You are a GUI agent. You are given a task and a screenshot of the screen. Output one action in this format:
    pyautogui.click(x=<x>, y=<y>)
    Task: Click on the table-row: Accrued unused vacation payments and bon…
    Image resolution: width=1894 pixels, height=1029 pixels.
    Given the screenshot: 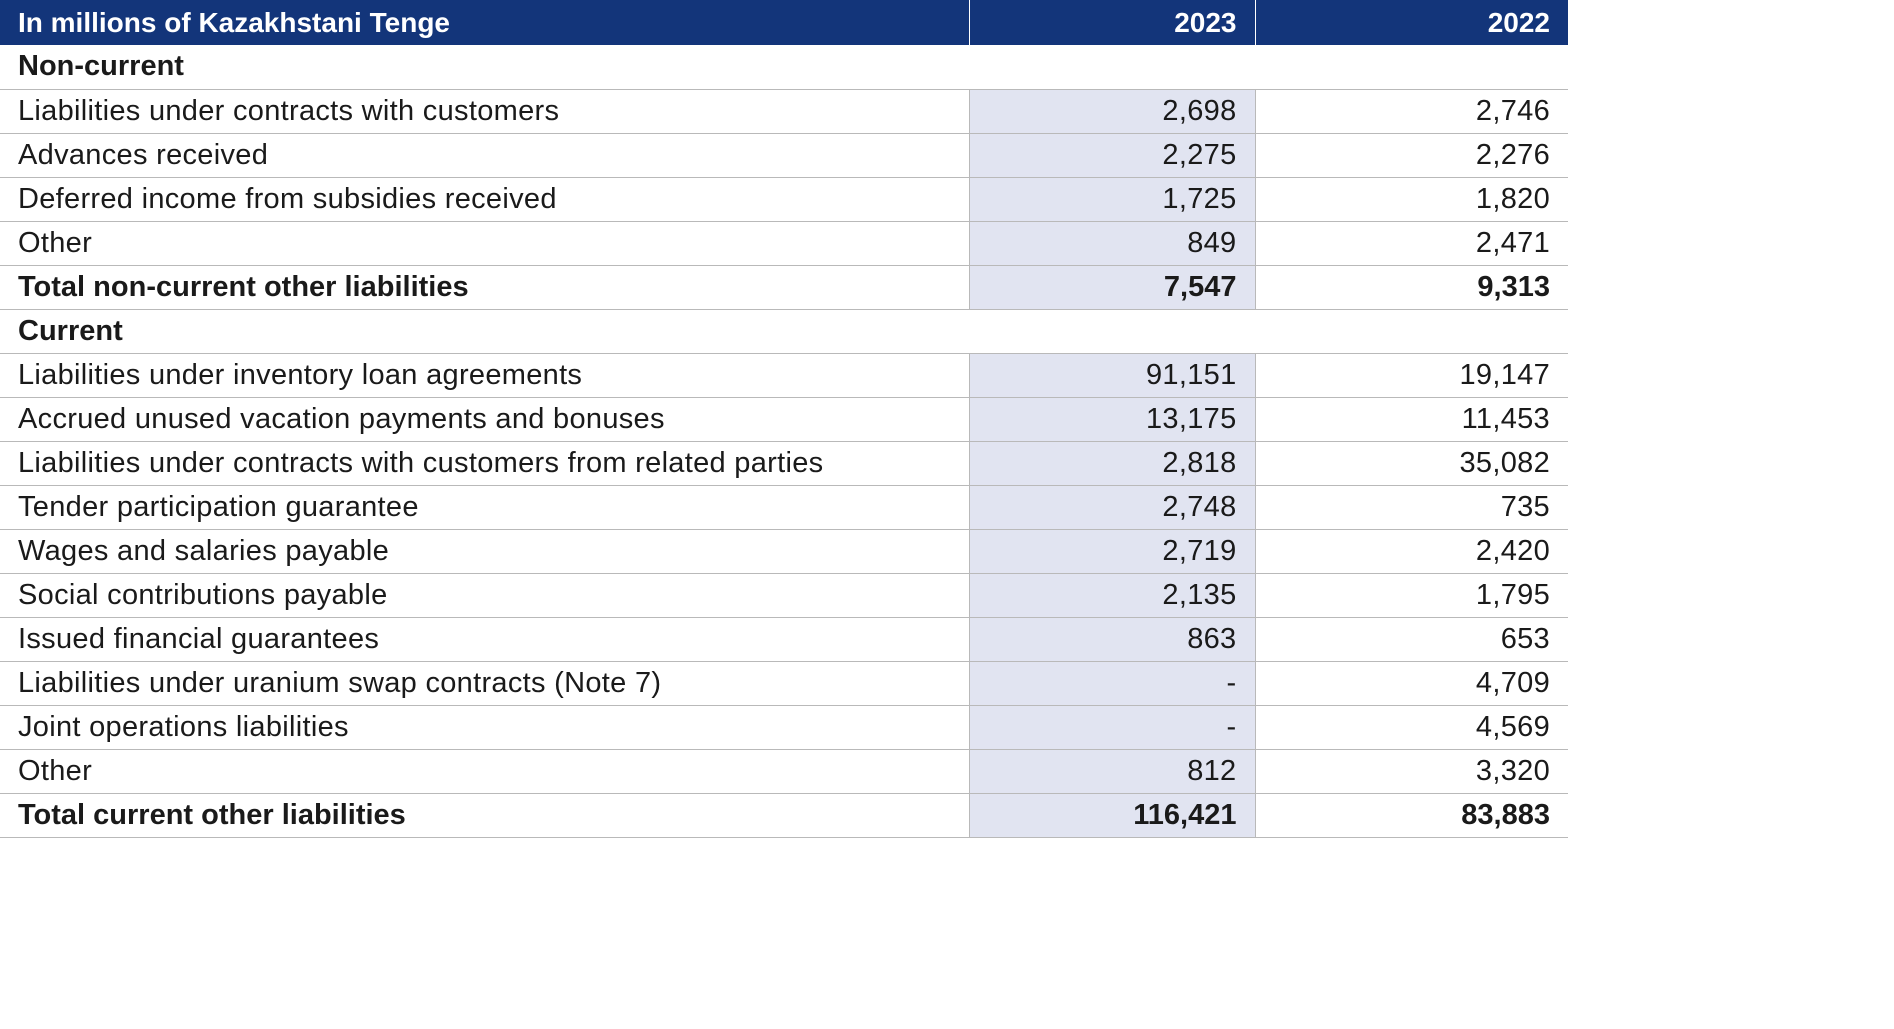 What is the action you would take?
    pyautogui.click(x=784, y=419)
    